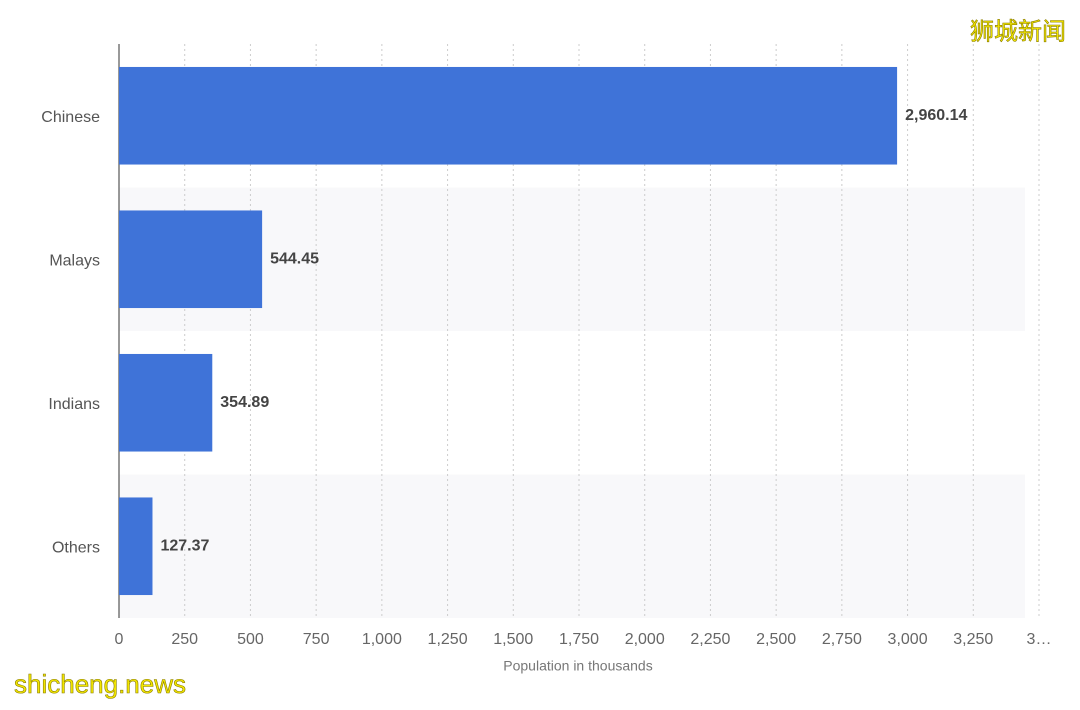  Describe the element at coordinates (184, 639) in the screenshot. I see `x-tick-label: 250` at that location.